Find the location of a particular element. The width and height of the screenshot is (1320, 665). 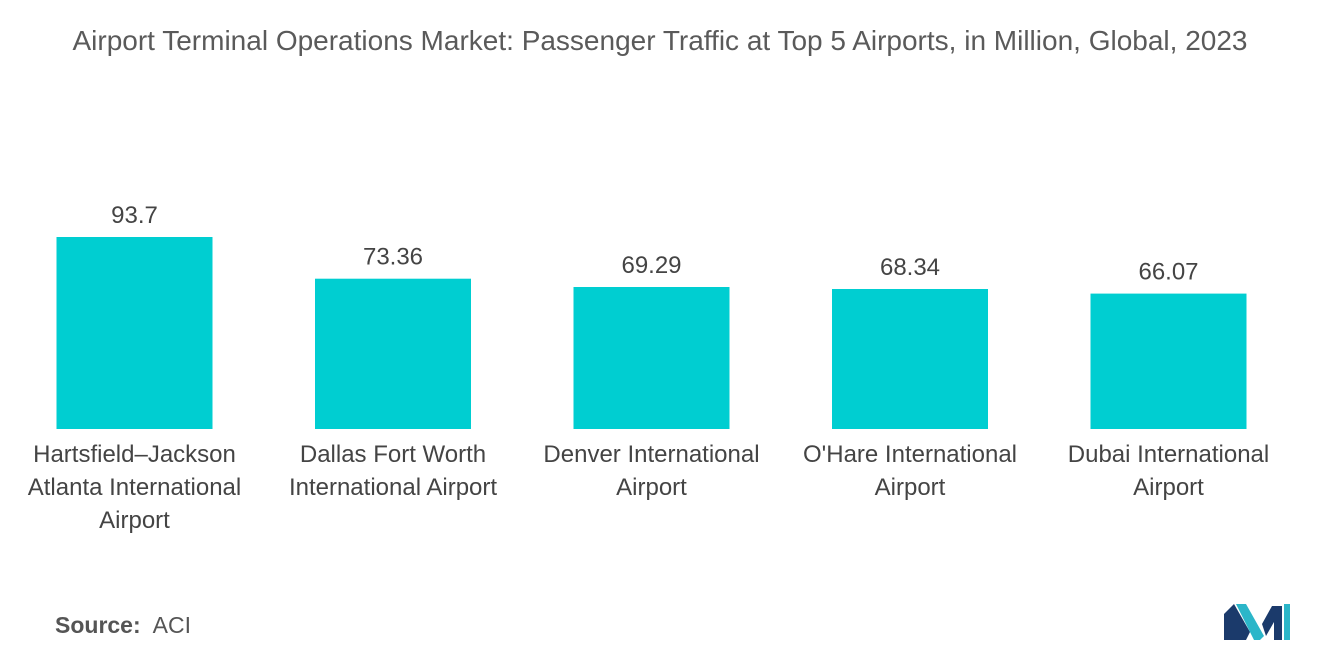

source-value: ACI is located at coordinates (171, 625).